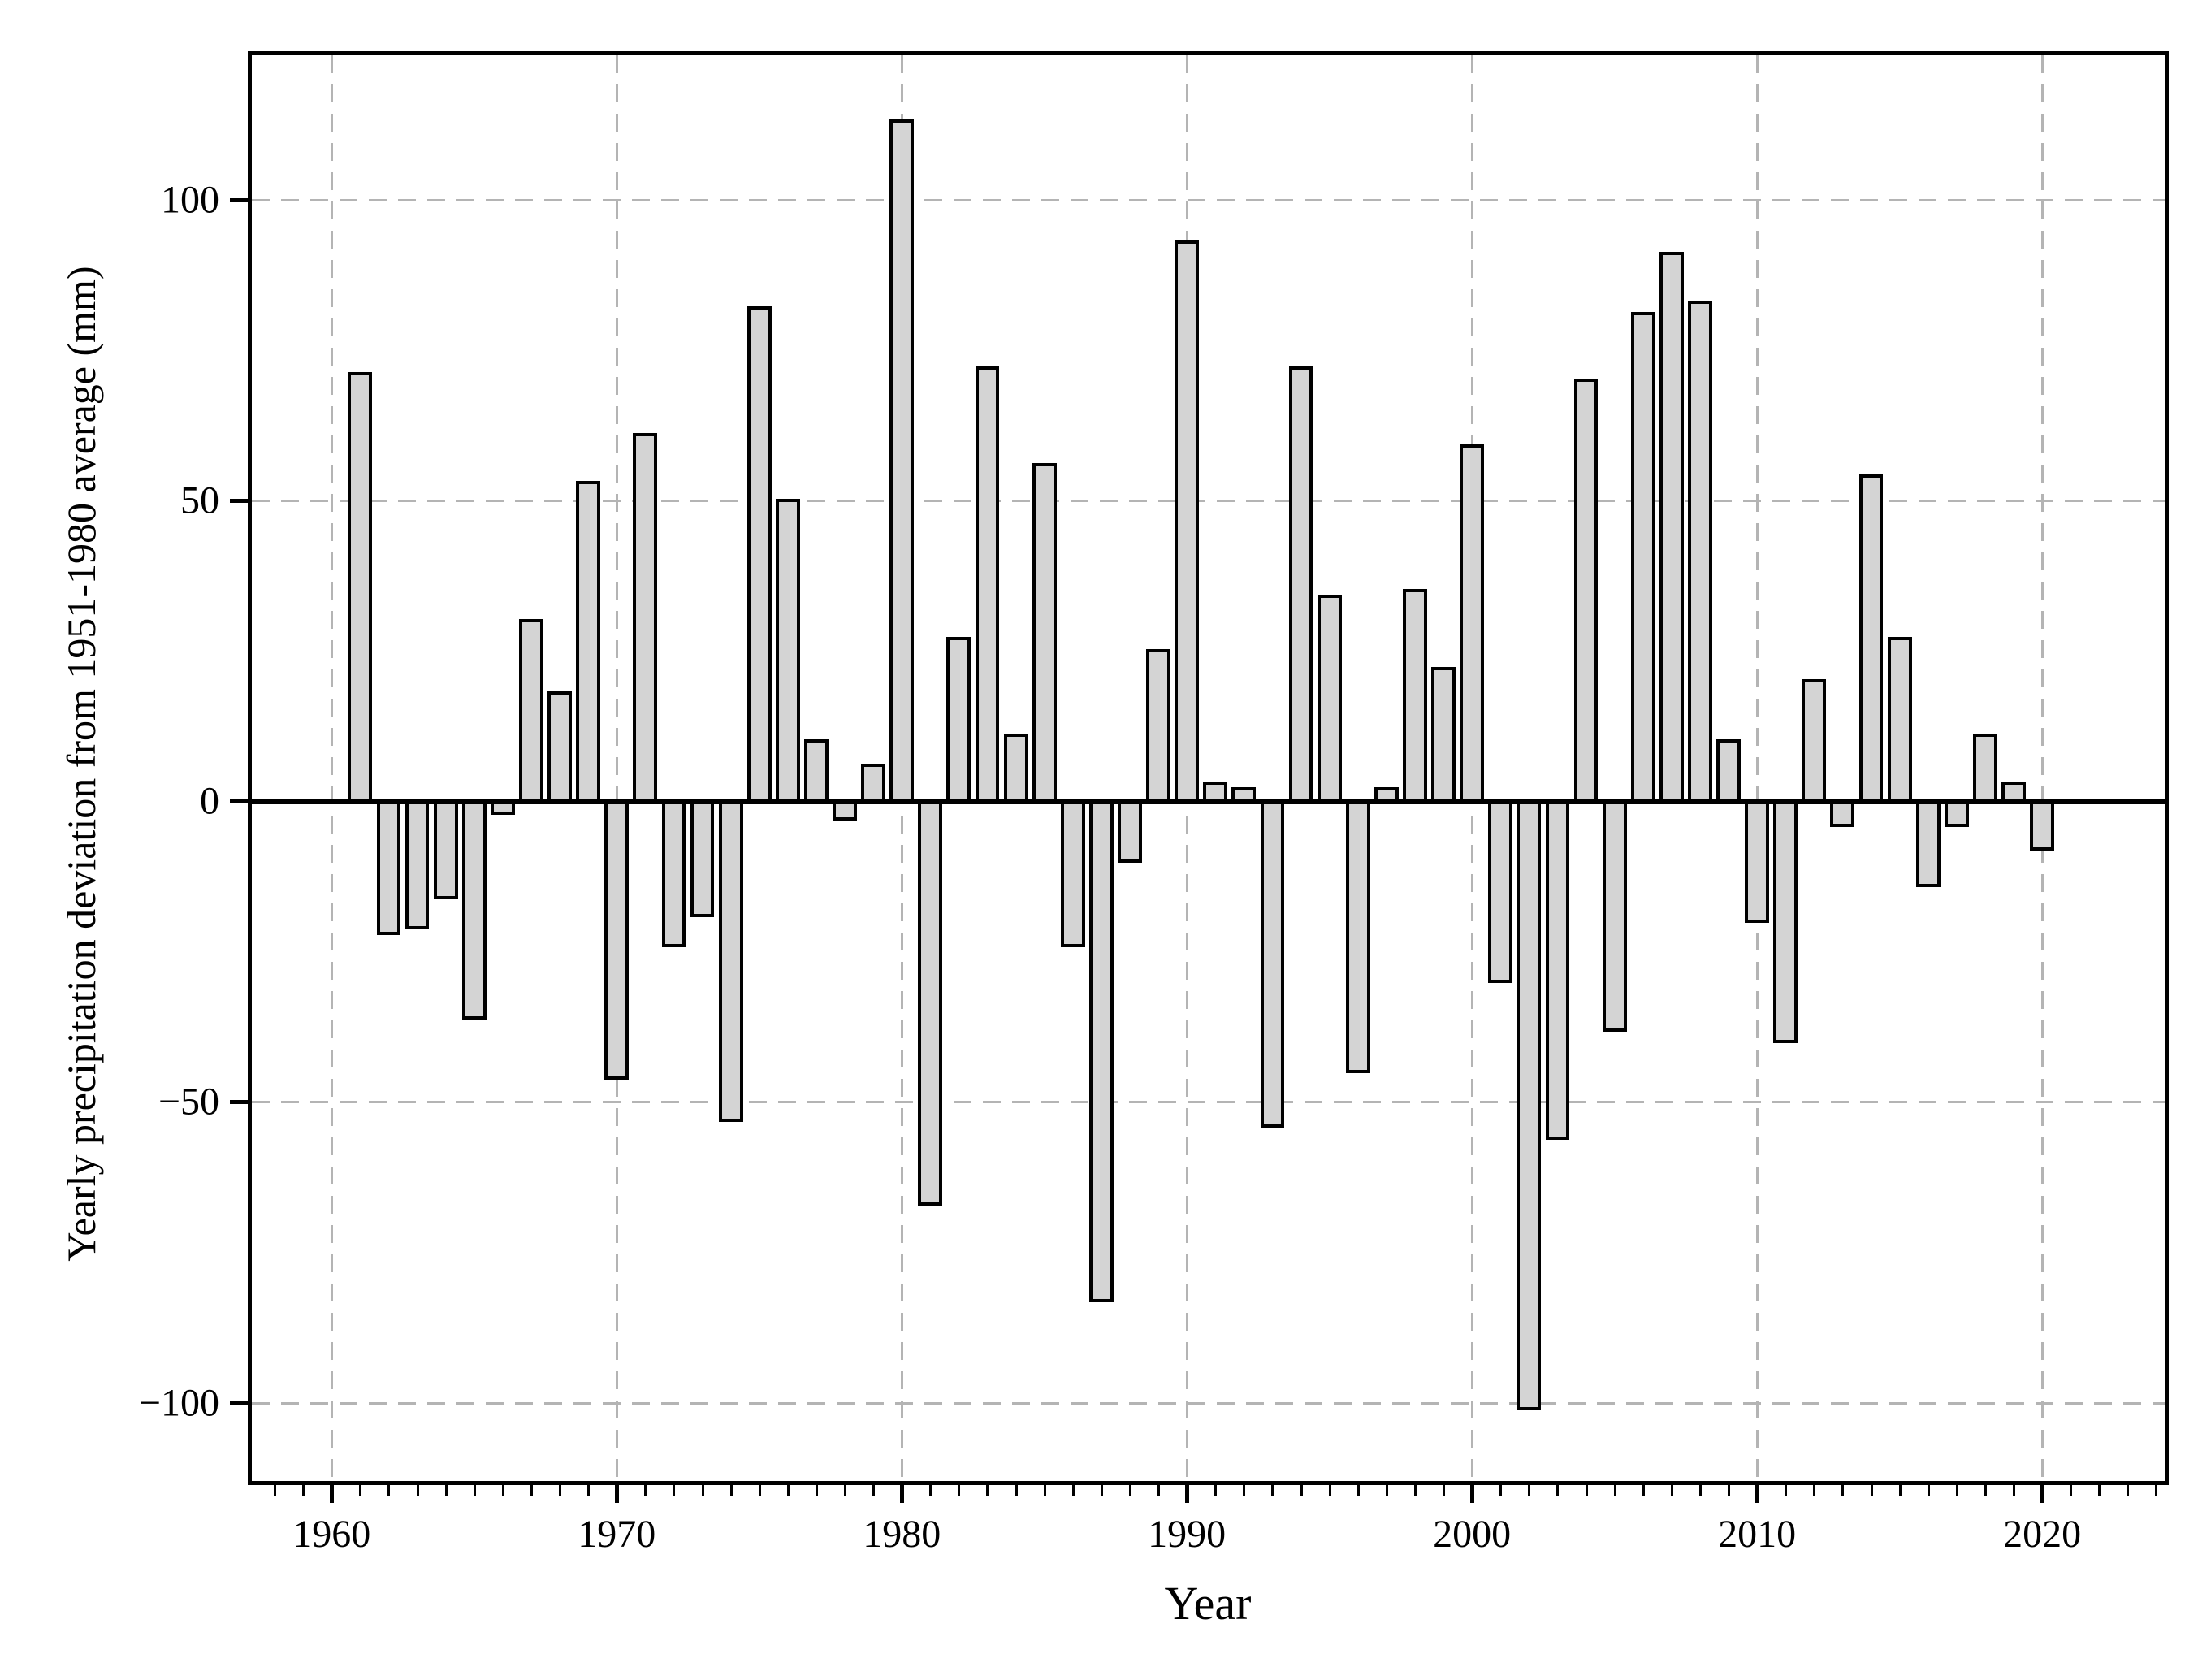 Image resolution: width=2198 pixels, height=1680 pixels. Describe the element at coordinates (190, 200) in the screenshot. I see `y-tick-label: 100` at that location.